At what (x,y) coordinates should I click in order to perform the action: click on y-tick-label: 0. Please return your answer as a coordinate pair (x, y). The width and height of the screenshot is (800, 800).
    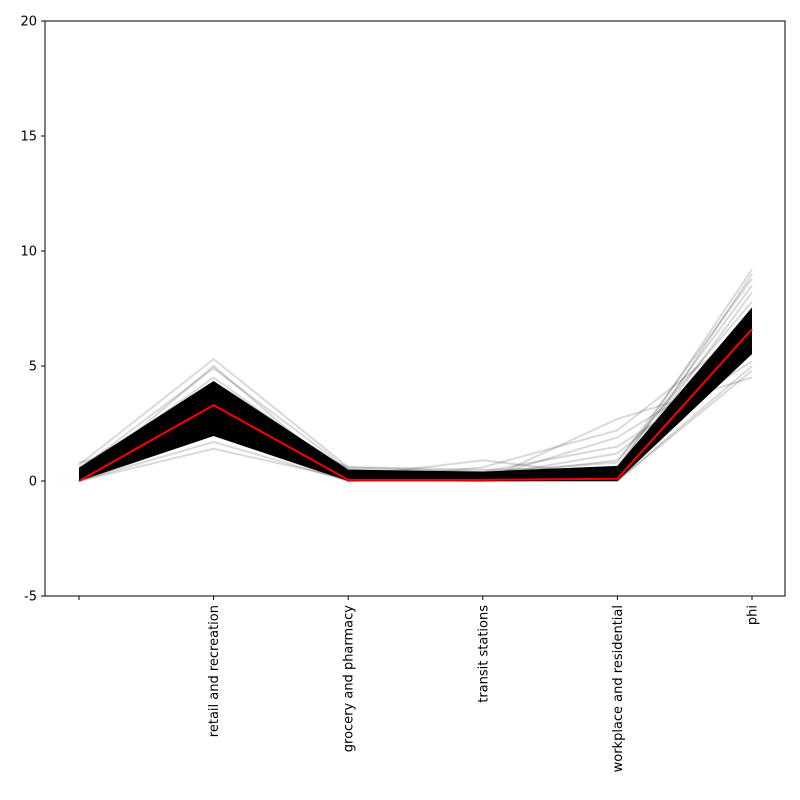
    Looking at the image, I should click on (33, 482).